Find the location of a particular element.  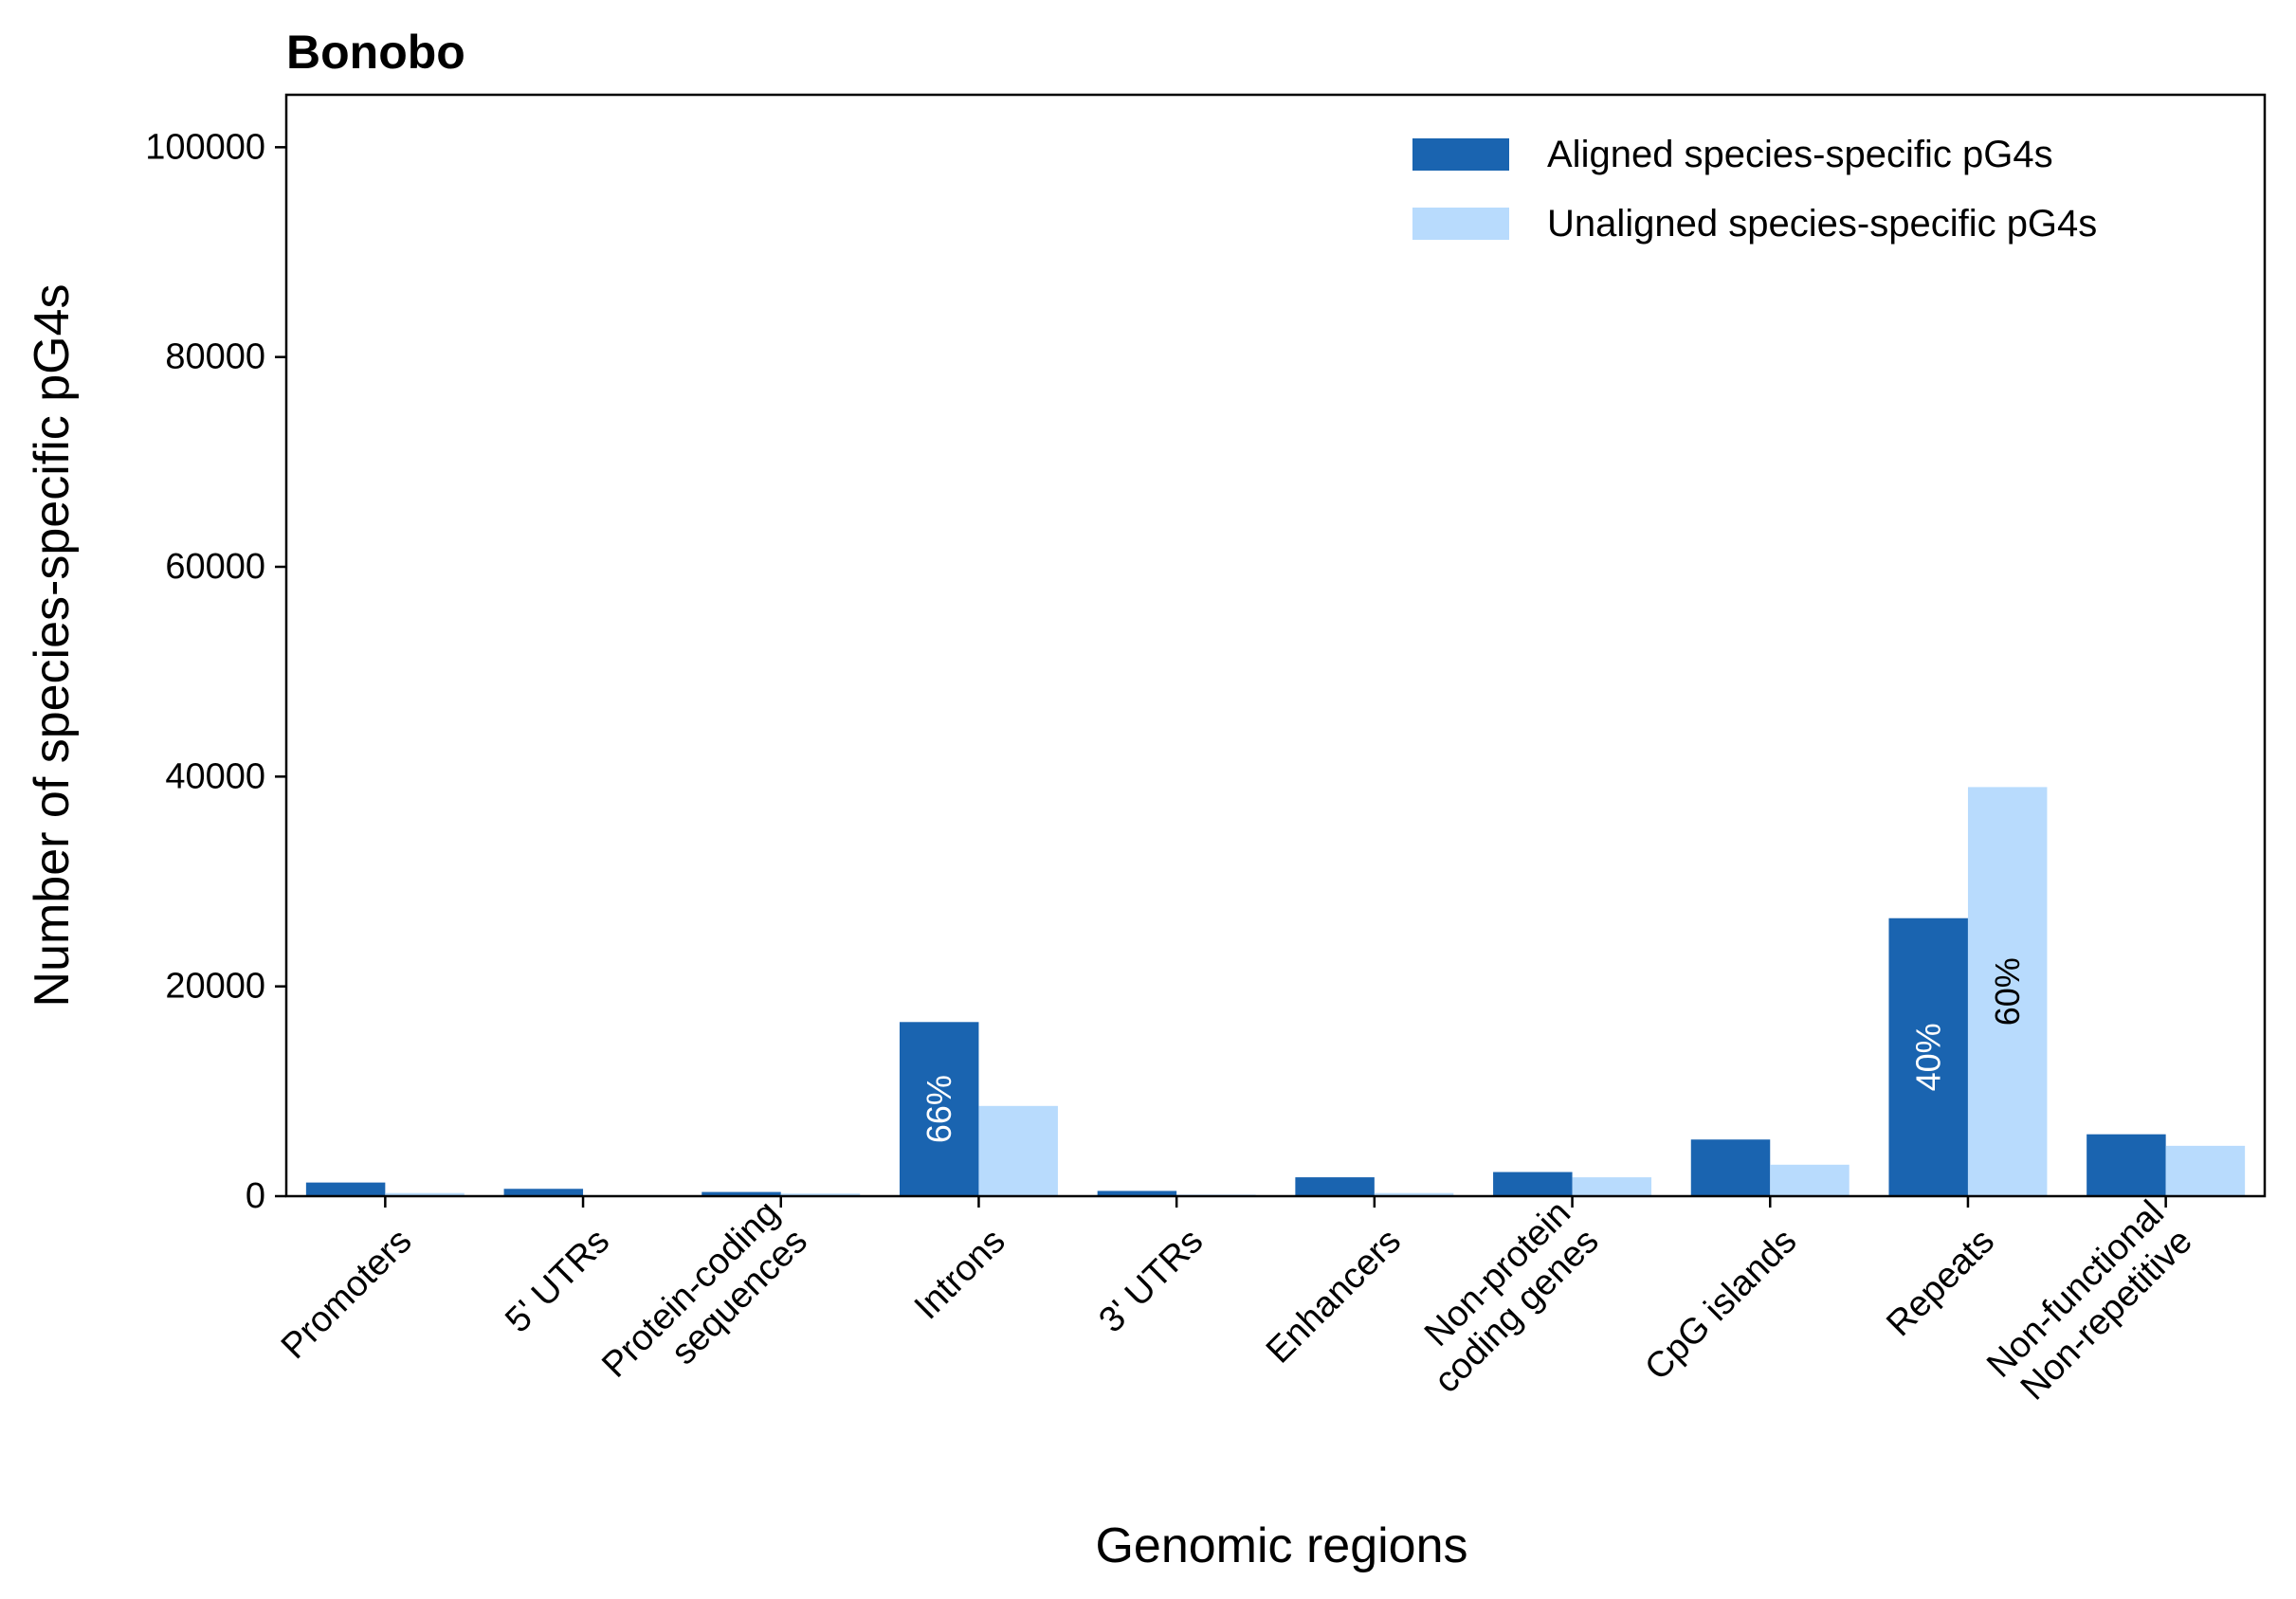

bar-annotation-0: 66% is located at coordinates (939, 1109).